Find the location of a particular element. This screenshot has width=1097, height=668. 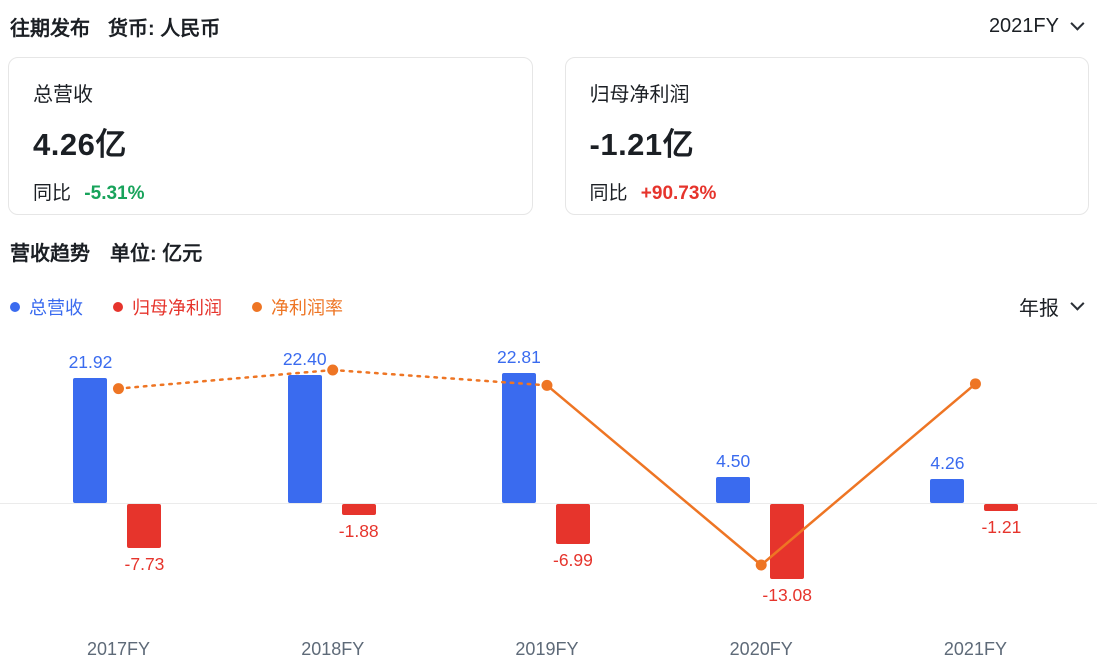

legend-label: 总营收 is located at coordinates (56, 307).